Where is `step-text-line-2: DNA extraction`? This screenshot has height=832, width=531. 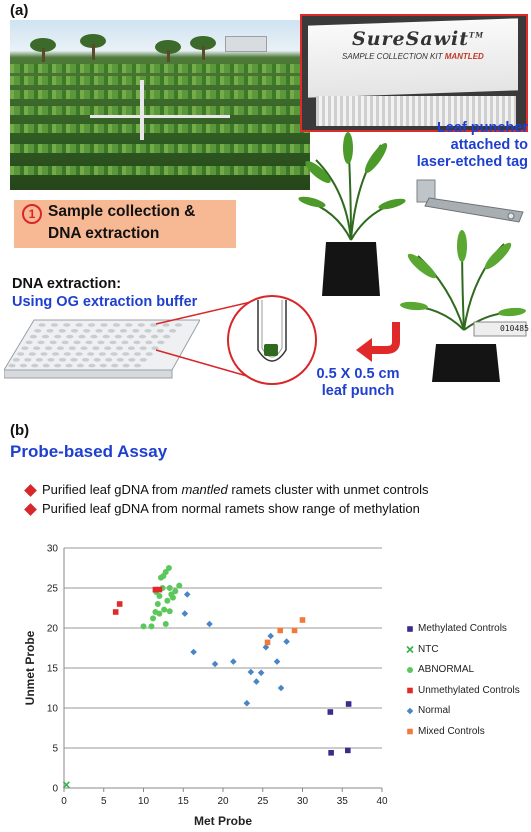
step-text-line-2: DNA extraction is located at coordinates (104, 233).